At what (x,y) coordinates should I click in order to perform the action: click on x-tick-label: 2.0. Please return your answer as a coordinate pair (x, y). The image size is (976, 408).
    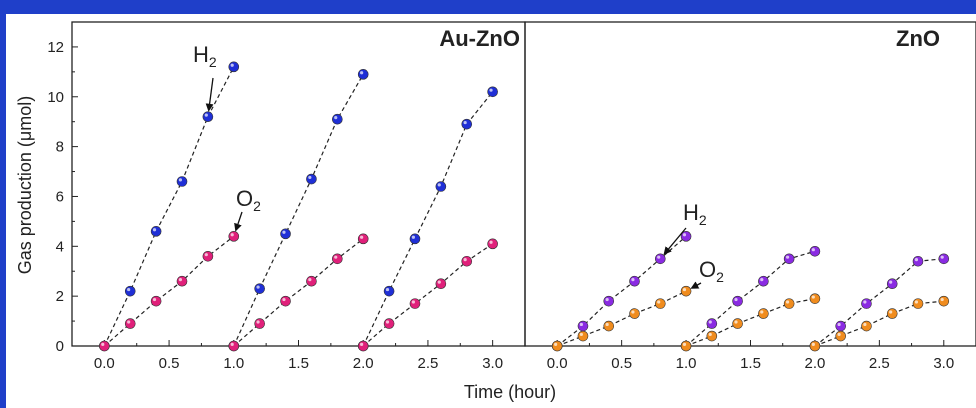
    Looking at the image, I should click on (363, 363).